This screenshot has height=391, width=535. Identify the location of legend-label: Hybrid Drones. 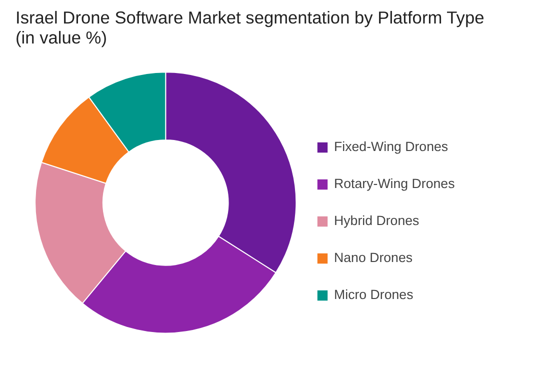
(377, 220).